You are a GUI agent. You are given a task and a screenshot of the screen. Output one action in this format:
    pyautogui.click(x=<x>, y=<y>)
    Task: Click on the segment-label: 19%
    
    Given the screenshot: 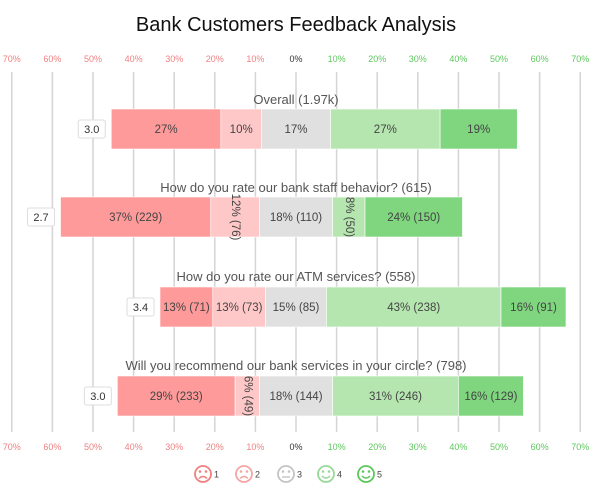 What is the action you would take?
    pyautogui.click(x=478, y=130)
    